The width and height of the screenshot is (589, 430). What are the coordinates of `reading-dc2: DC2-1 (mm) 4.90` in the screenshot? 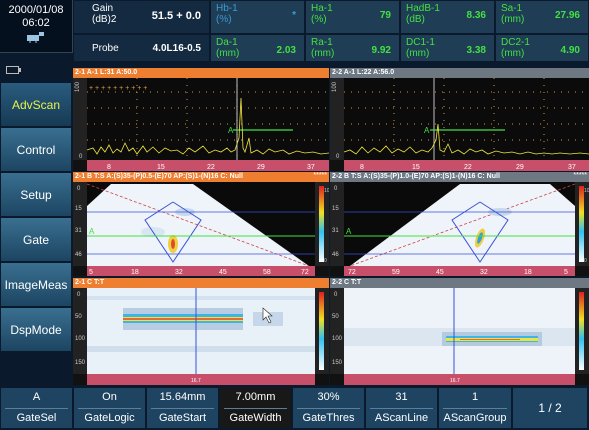 It's located at (542, 48).